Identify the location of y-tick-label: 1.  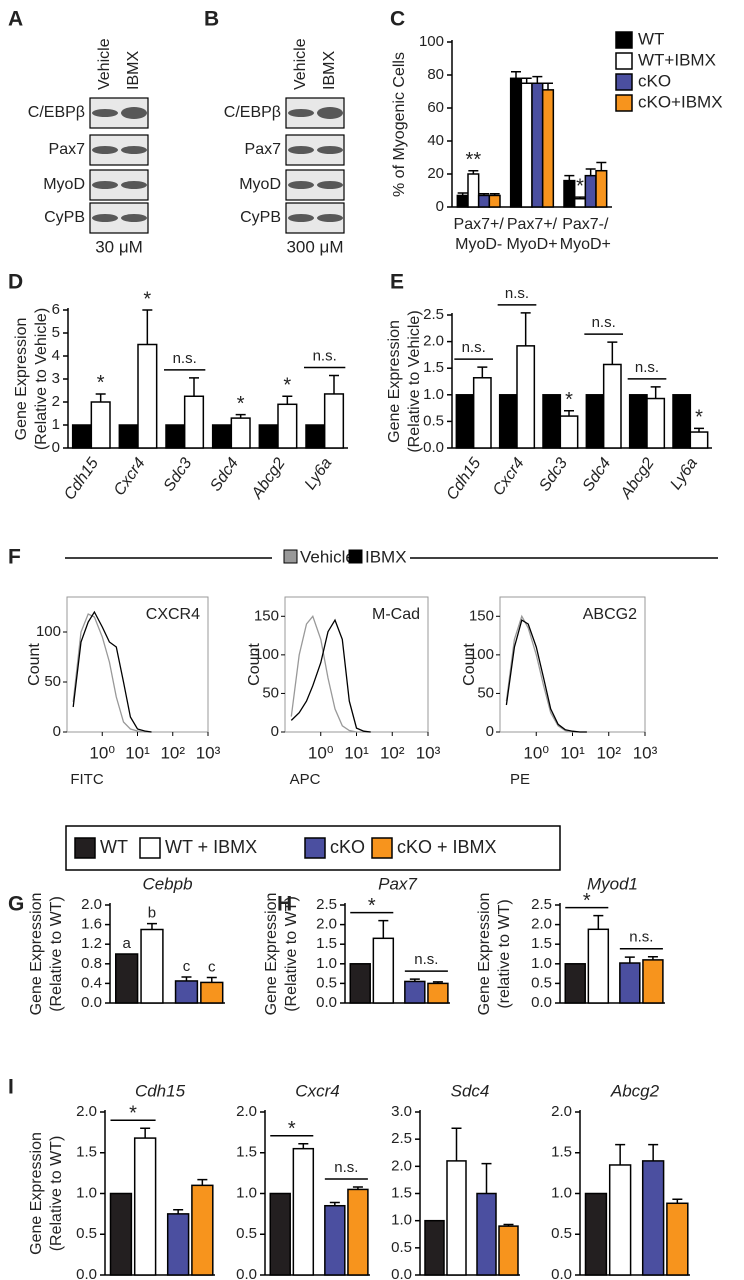
(56, 424).